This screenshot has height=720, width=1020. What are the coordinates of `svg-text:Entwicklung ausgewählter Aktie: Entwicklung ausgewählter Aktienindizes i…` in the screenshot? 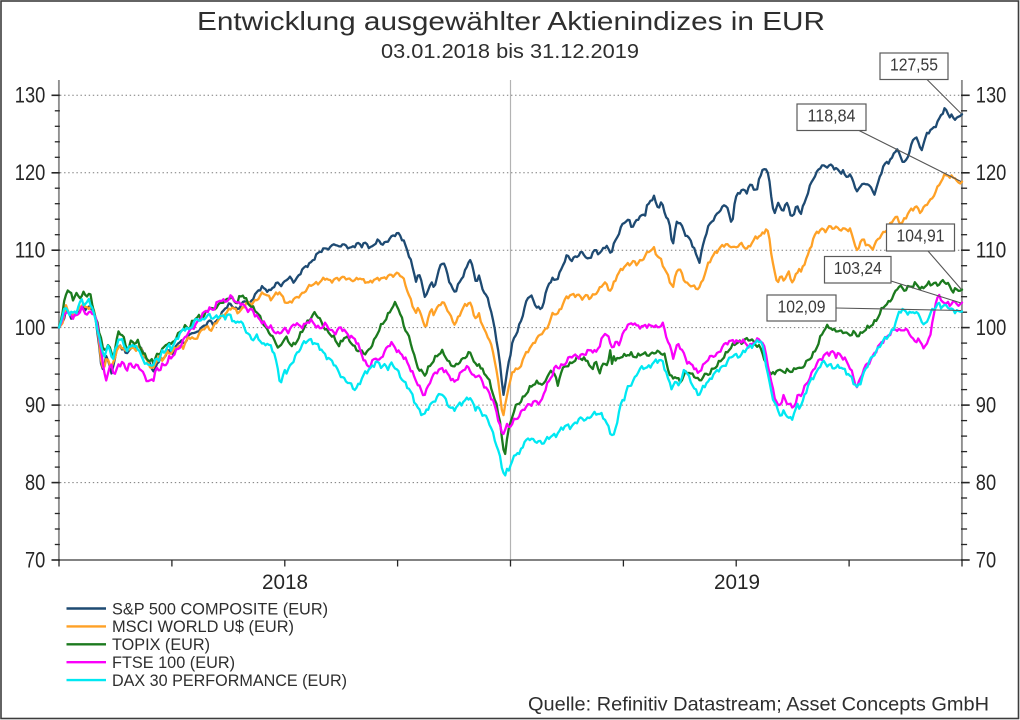 It's located at (511, 21).